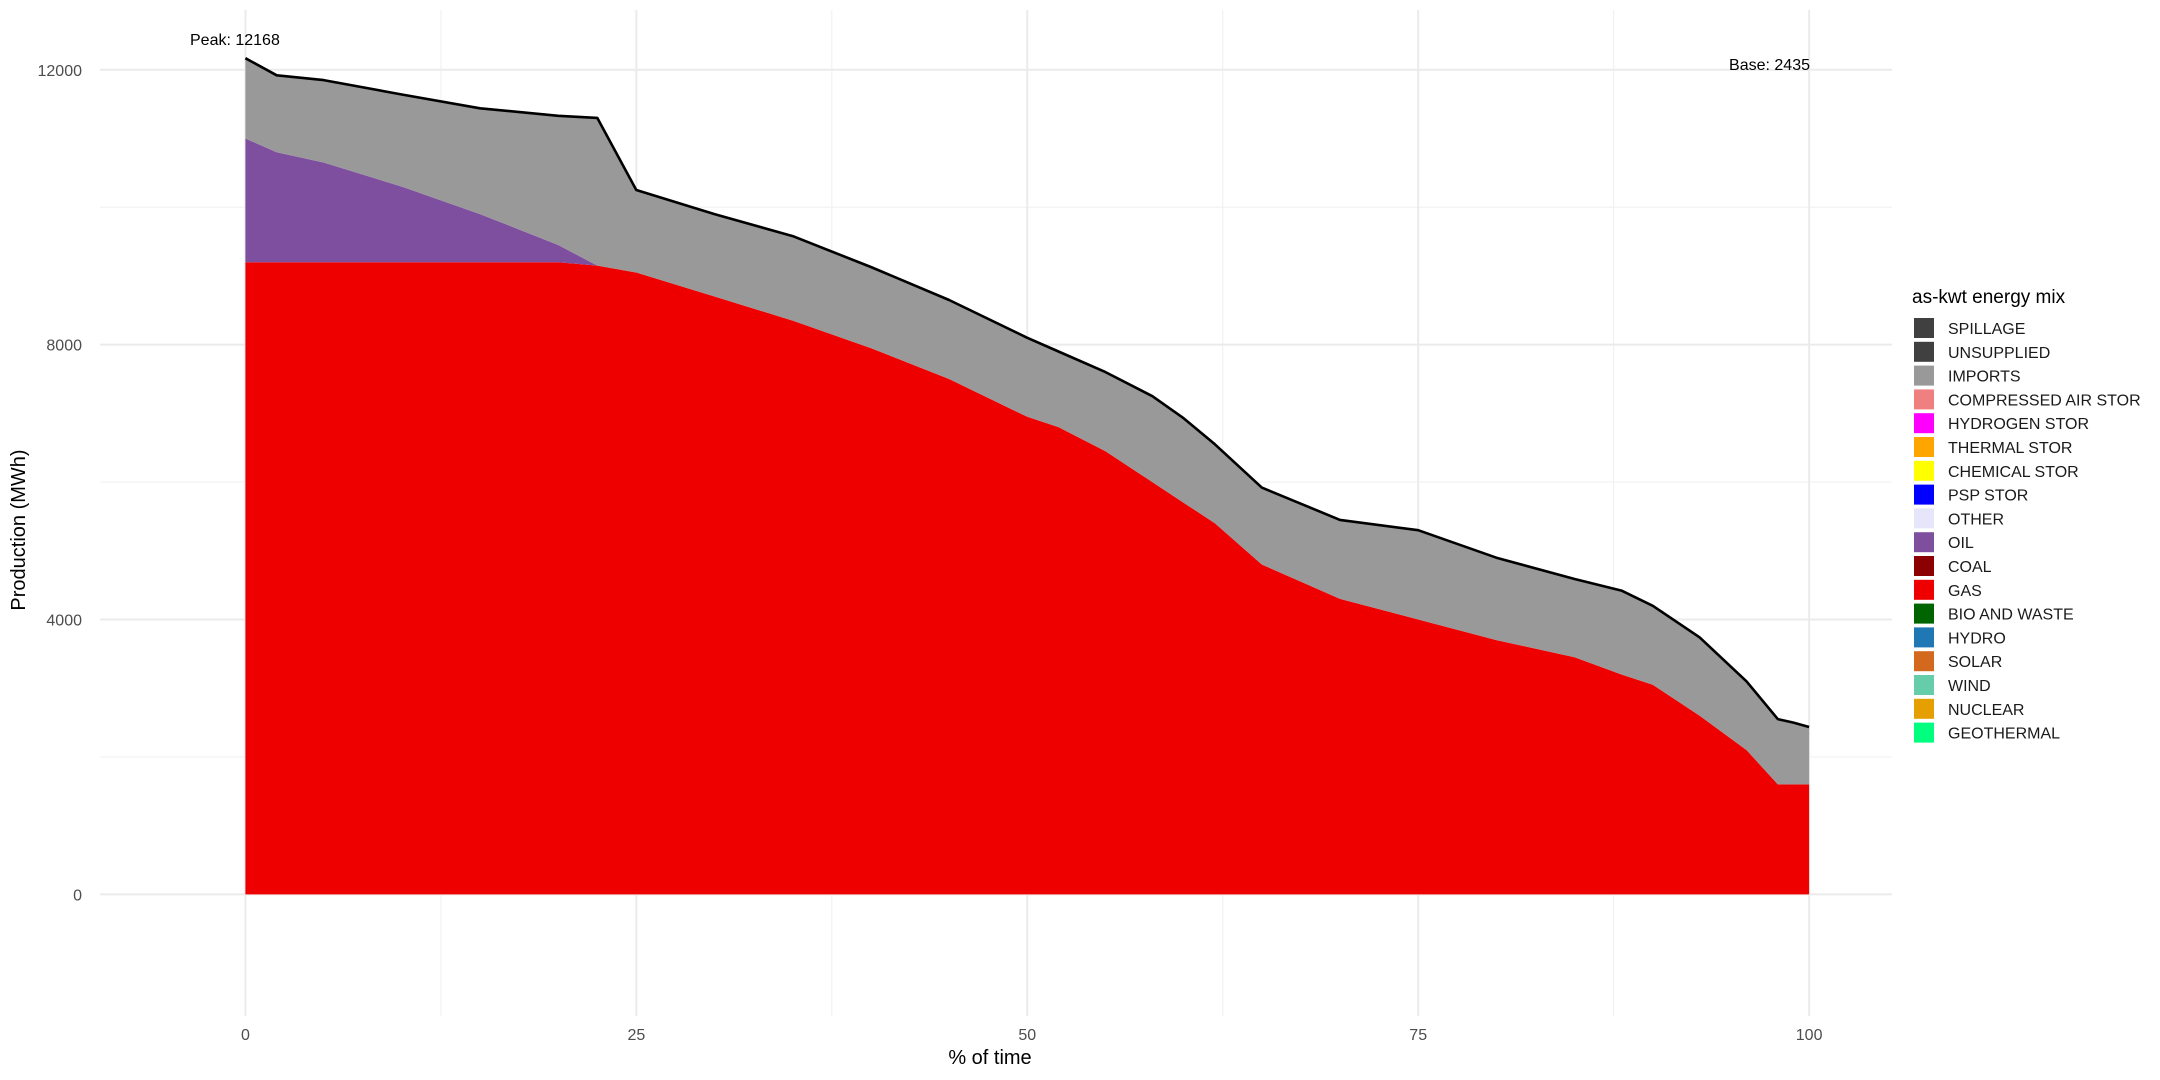 This screenshot has height=1080, width=2160. What do you see at coordinates (1924, 423) in the screenshot?
I see `legend-key-hydrogen-stor` at bounding box center [1924, 423].